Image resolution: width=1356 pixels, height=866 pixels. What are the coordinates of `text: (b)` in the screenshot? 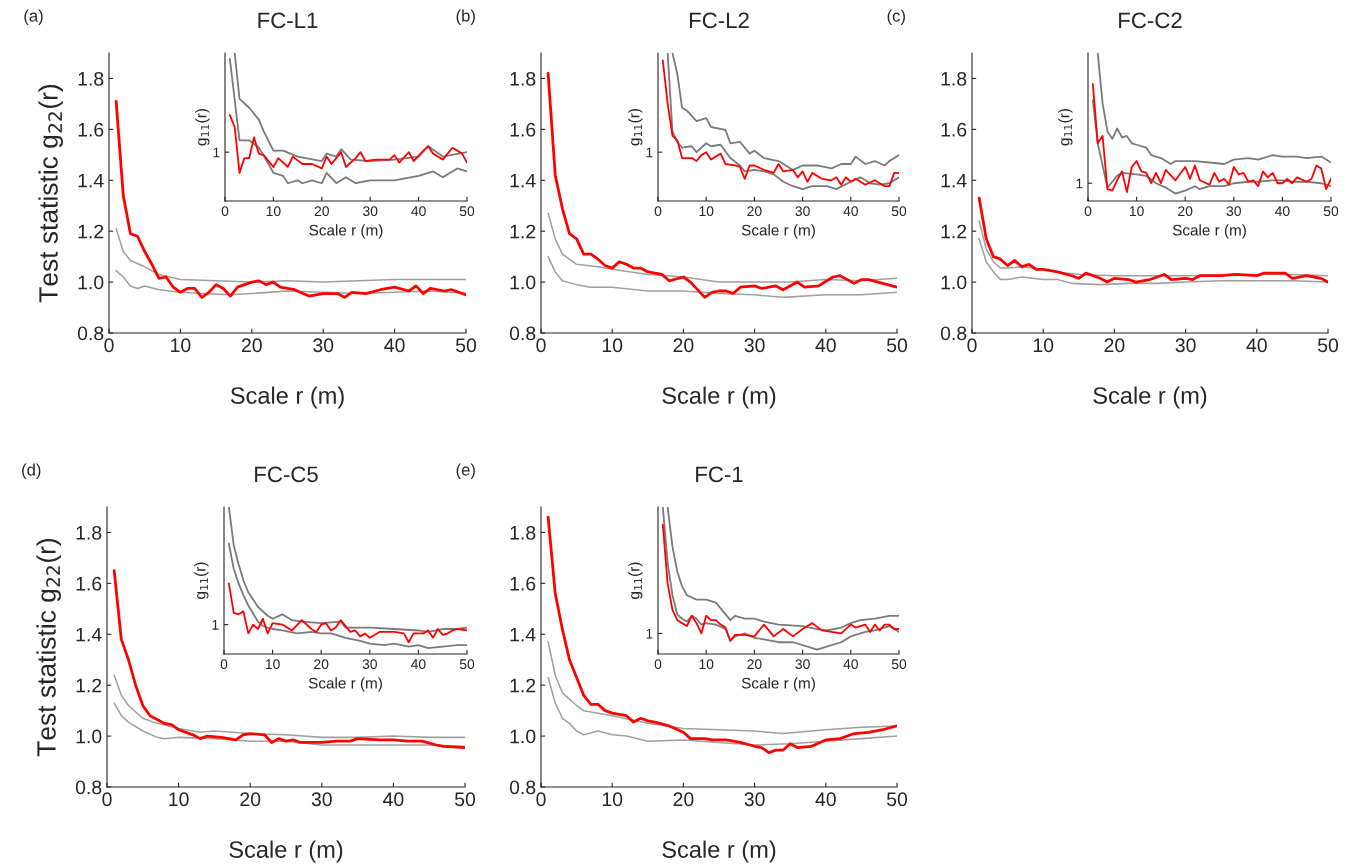 It's located at (465, 17).